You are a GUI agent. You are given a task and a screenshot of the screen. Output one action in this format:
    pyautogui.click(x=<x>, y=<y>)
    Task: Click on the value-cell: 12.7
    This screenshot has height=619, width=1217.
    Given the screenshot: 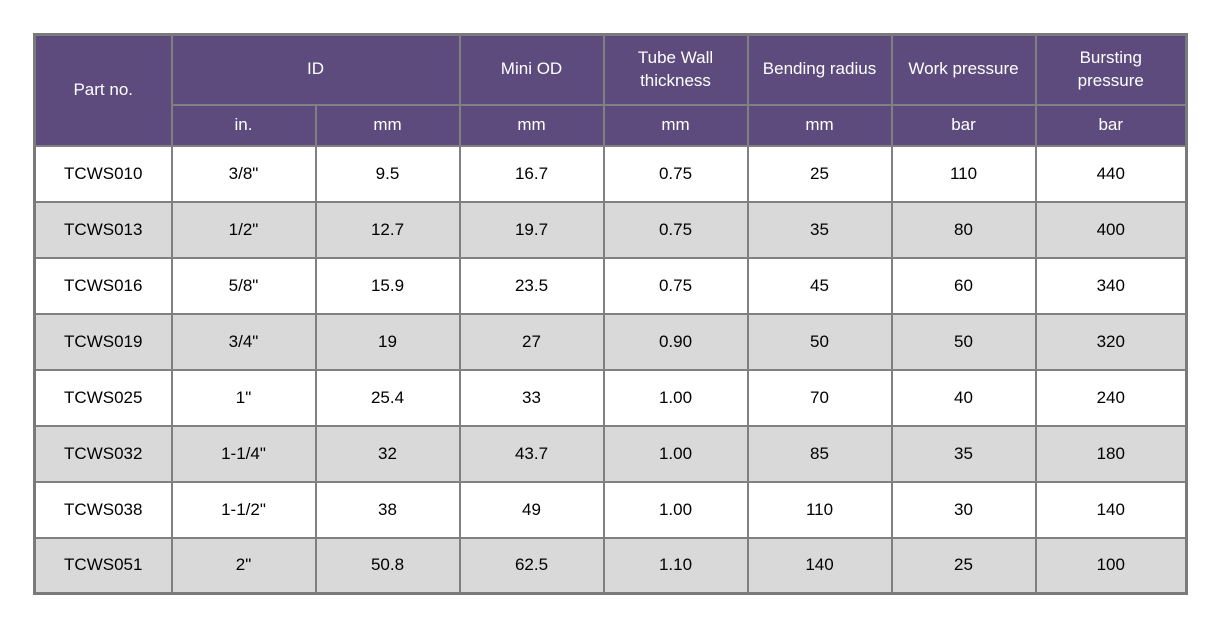 What is the action you would take?
    pyautogui.click(x=387, y=229)
    